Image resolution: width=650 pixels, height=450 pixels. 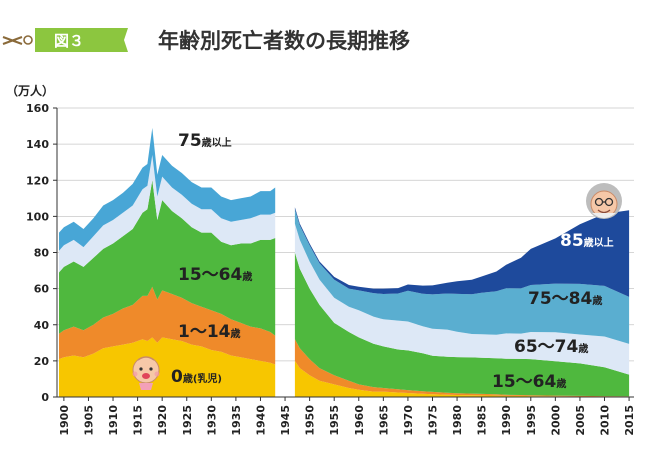 I want to click on y-tick-label-40: 40, so click(x=42, y=325).